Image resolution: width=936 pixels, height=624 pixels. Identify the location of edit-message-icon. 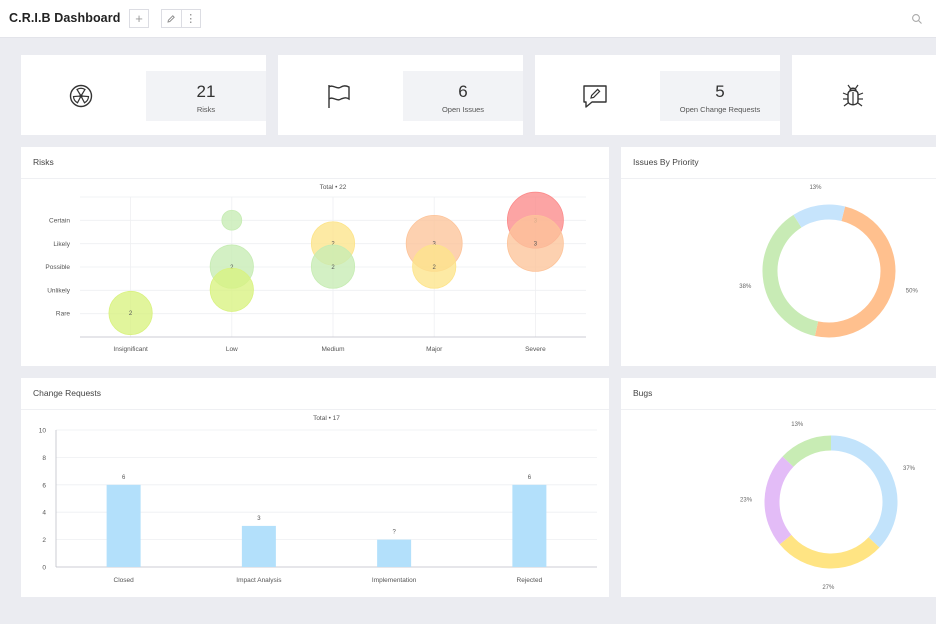
(595, 96).